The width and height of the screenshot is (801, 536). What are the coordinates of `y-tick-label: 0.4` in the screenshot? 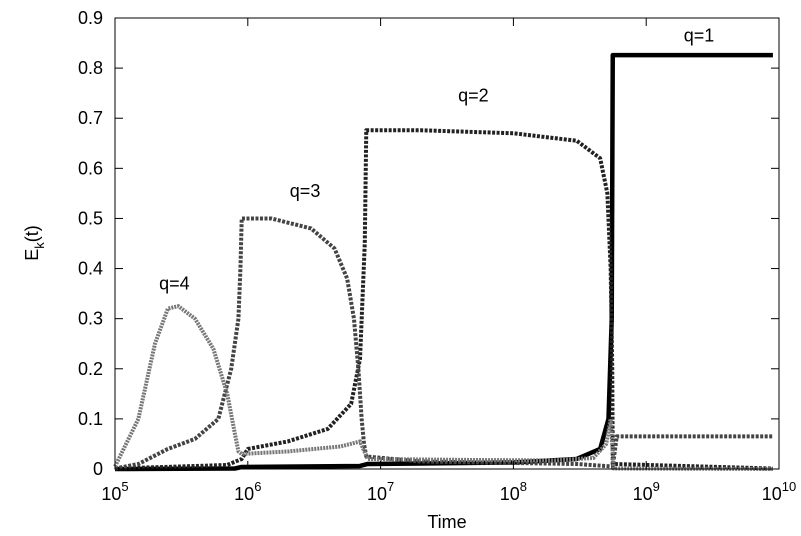 It's located at (90, 269).